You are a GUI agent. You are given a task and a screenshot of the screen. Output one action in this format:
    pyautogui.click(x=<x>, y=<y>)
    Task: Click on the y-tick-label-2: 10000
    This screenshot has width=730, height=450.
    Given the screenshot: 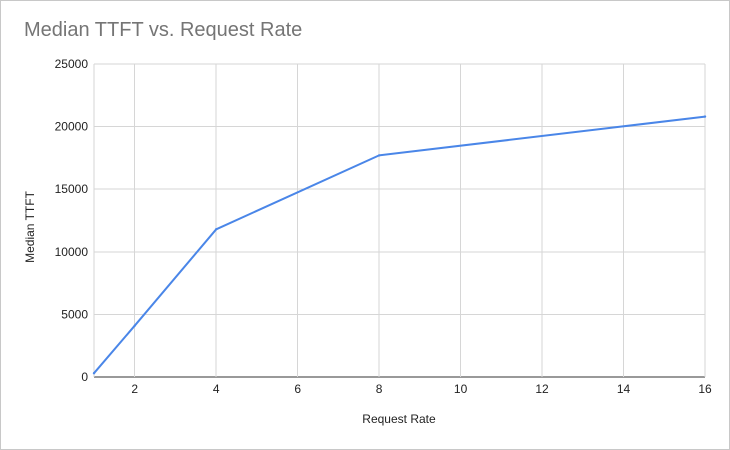 What is the action you would take?
    pyautogui.click(x=72, y=252)
    